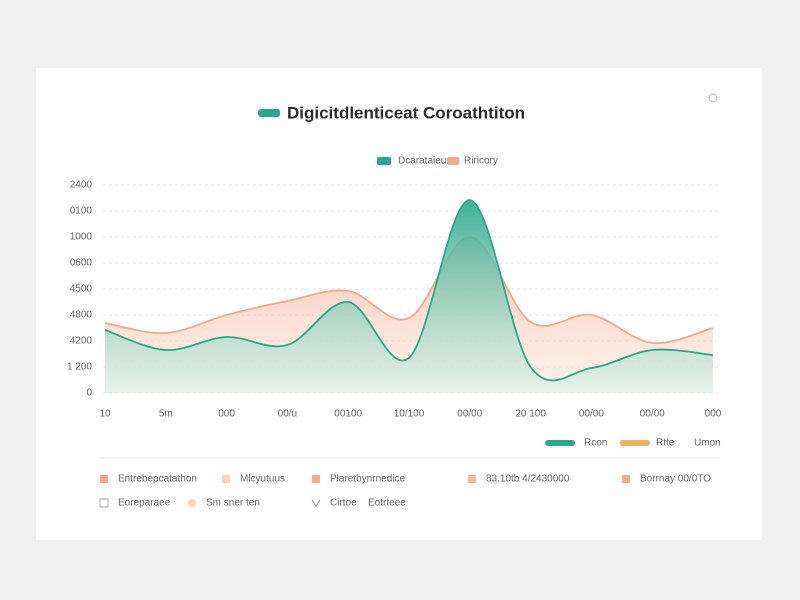  I want to click on legend-label: Umon, so click(707, 443).